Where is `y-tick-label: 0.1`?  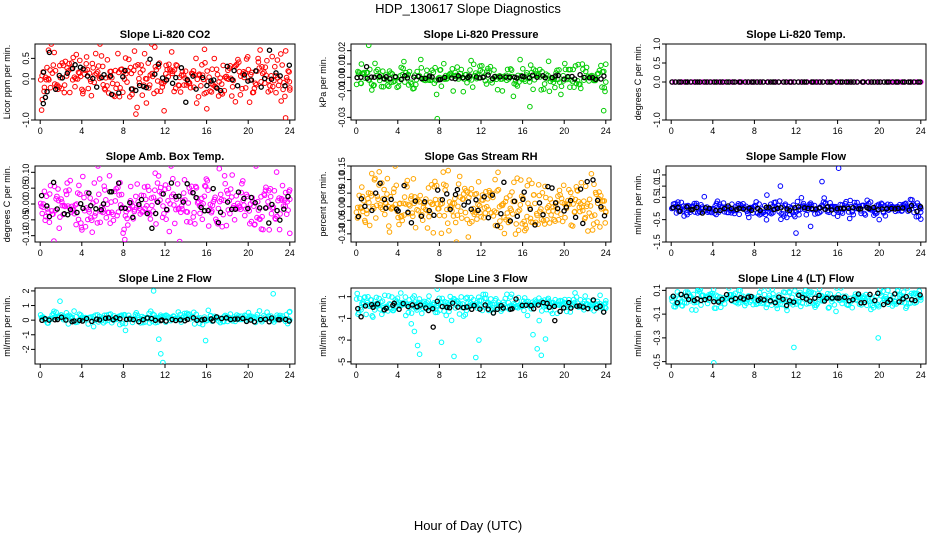 y-tick-label: 0.1 is located at coordinates (657, 290).